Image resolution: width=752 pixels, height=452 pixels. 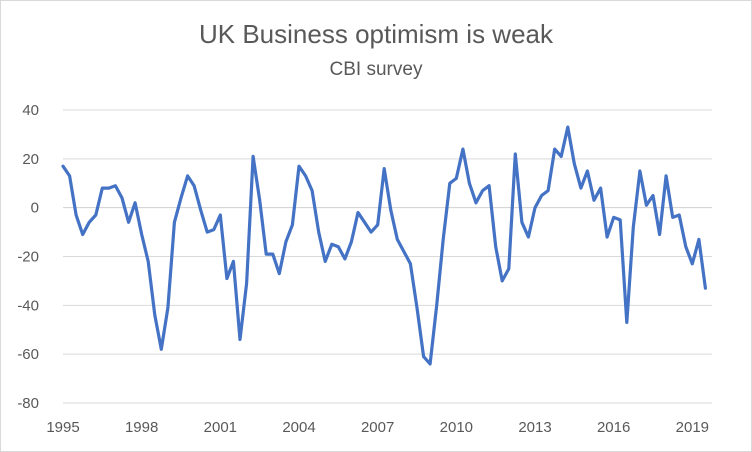 What do you see at coordinates (377, 427) in the screenshot?
I see `x-tick-label: 2007` at bounding box center [377, 427].